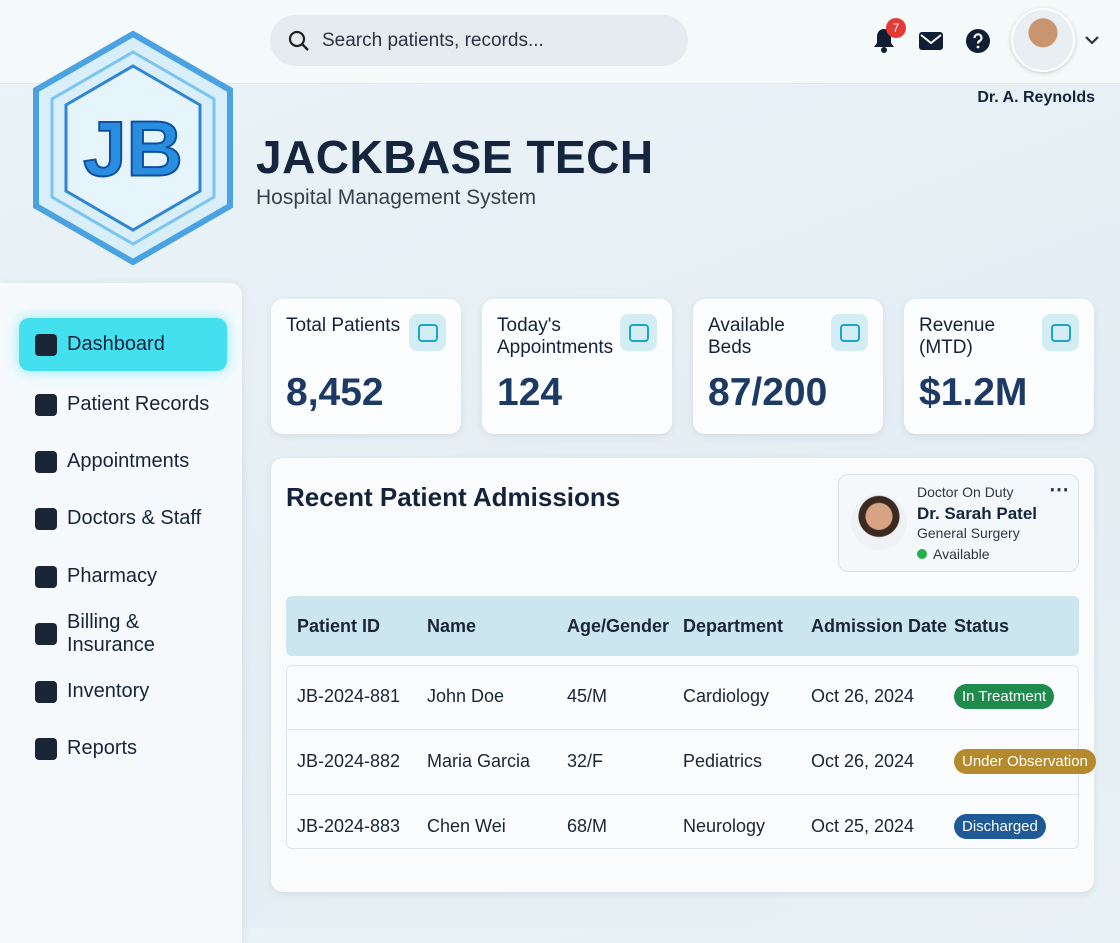  I want to click on nav-label: Reports, so click(102, 748).